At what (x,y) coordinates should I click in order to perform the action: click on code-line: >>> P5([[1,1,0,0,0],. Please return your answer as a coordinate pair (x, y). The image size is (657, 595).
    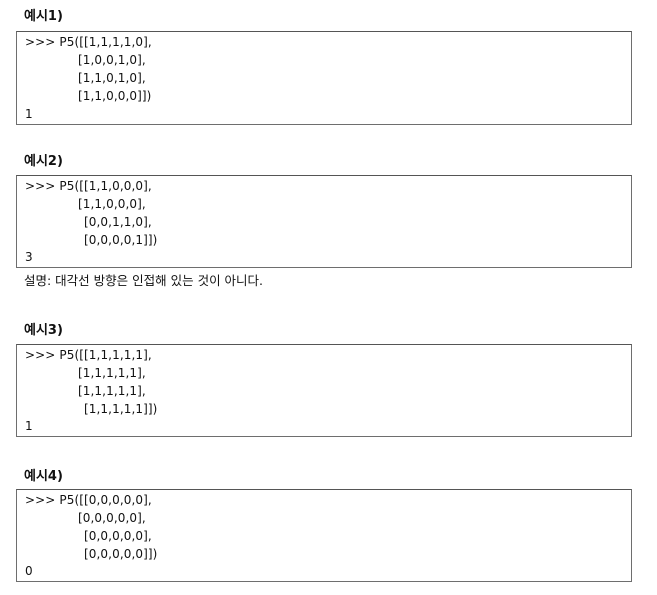
    Looking at the image, I should click on (88, 186).